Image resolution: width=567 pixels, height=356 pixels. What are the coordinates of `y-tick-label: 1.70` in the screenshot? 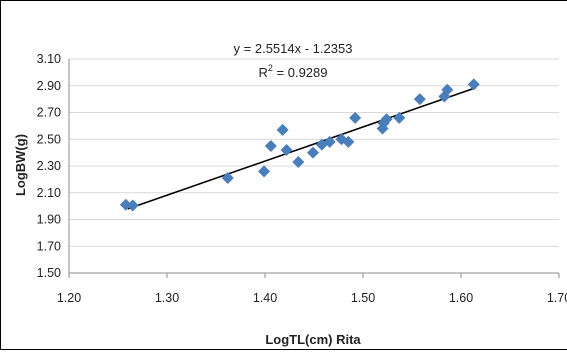 It's located at (49, 246).